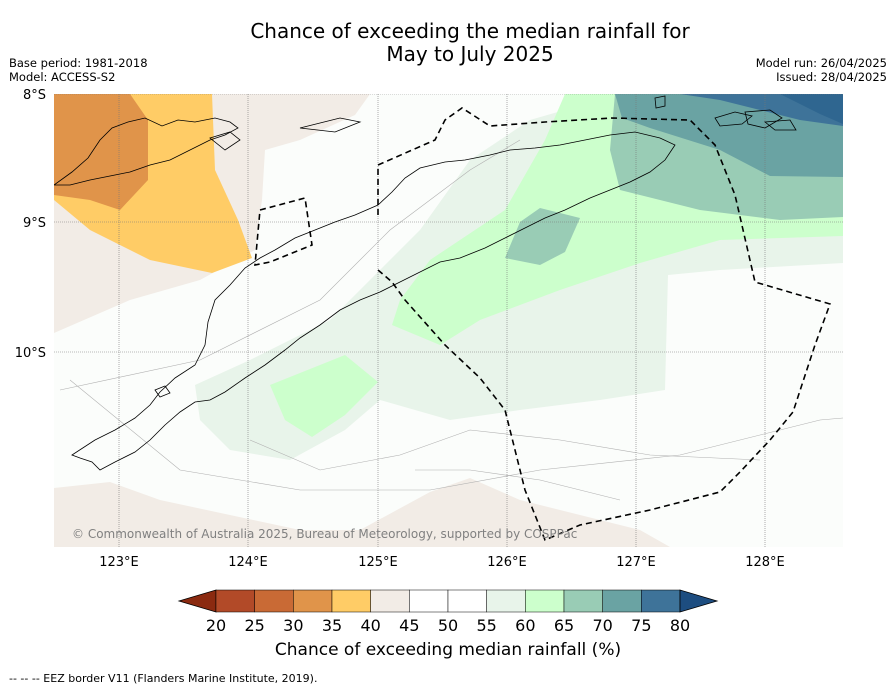 This screenshot has width=896, height=690. Describe the element at coordinates (34, 95) in the screenshot. I see `lat-label: 8°S` at that location.